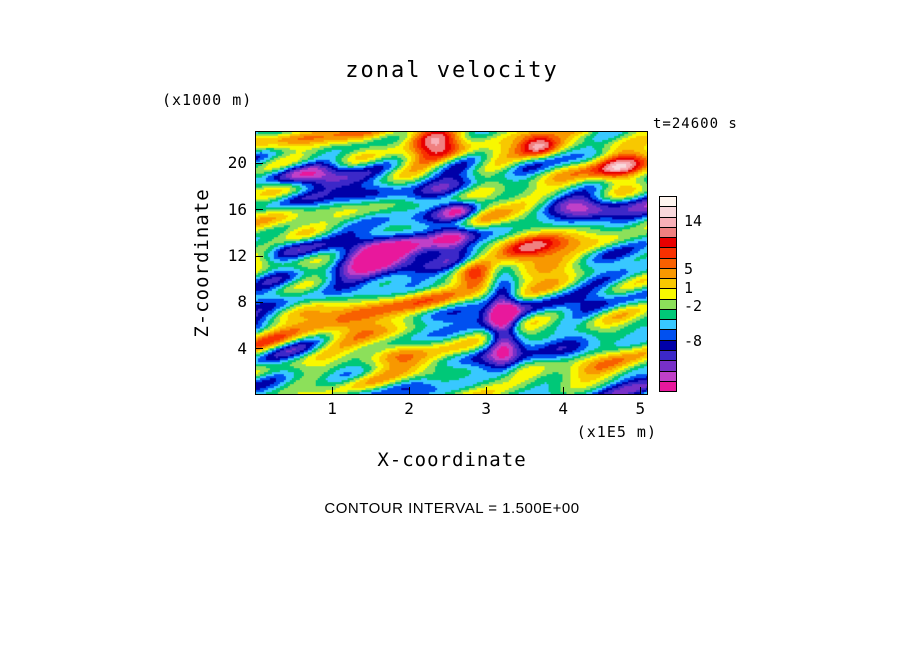 The width and height of the screenshot is (904, 654). I want to click on colorbar-label: -8, so click(693, 341).